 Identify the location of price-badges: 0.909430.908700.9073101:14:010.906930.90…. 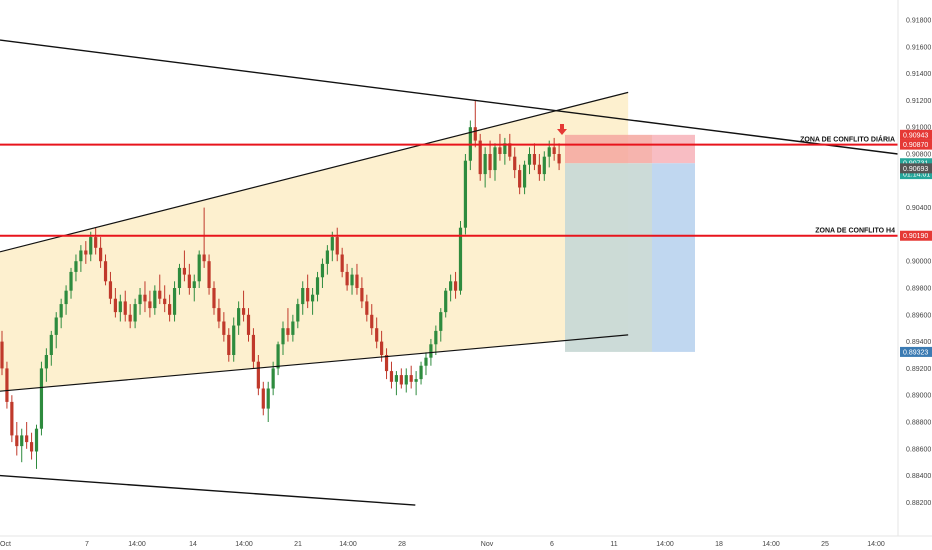
(916, 243).